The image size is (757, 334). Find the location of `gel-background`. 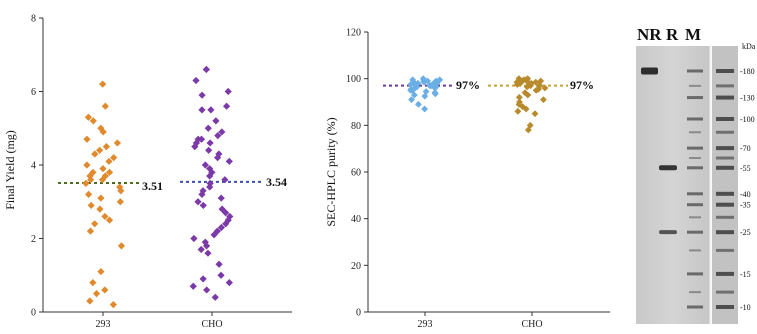

gel-background is located at coordinates (673, 185).